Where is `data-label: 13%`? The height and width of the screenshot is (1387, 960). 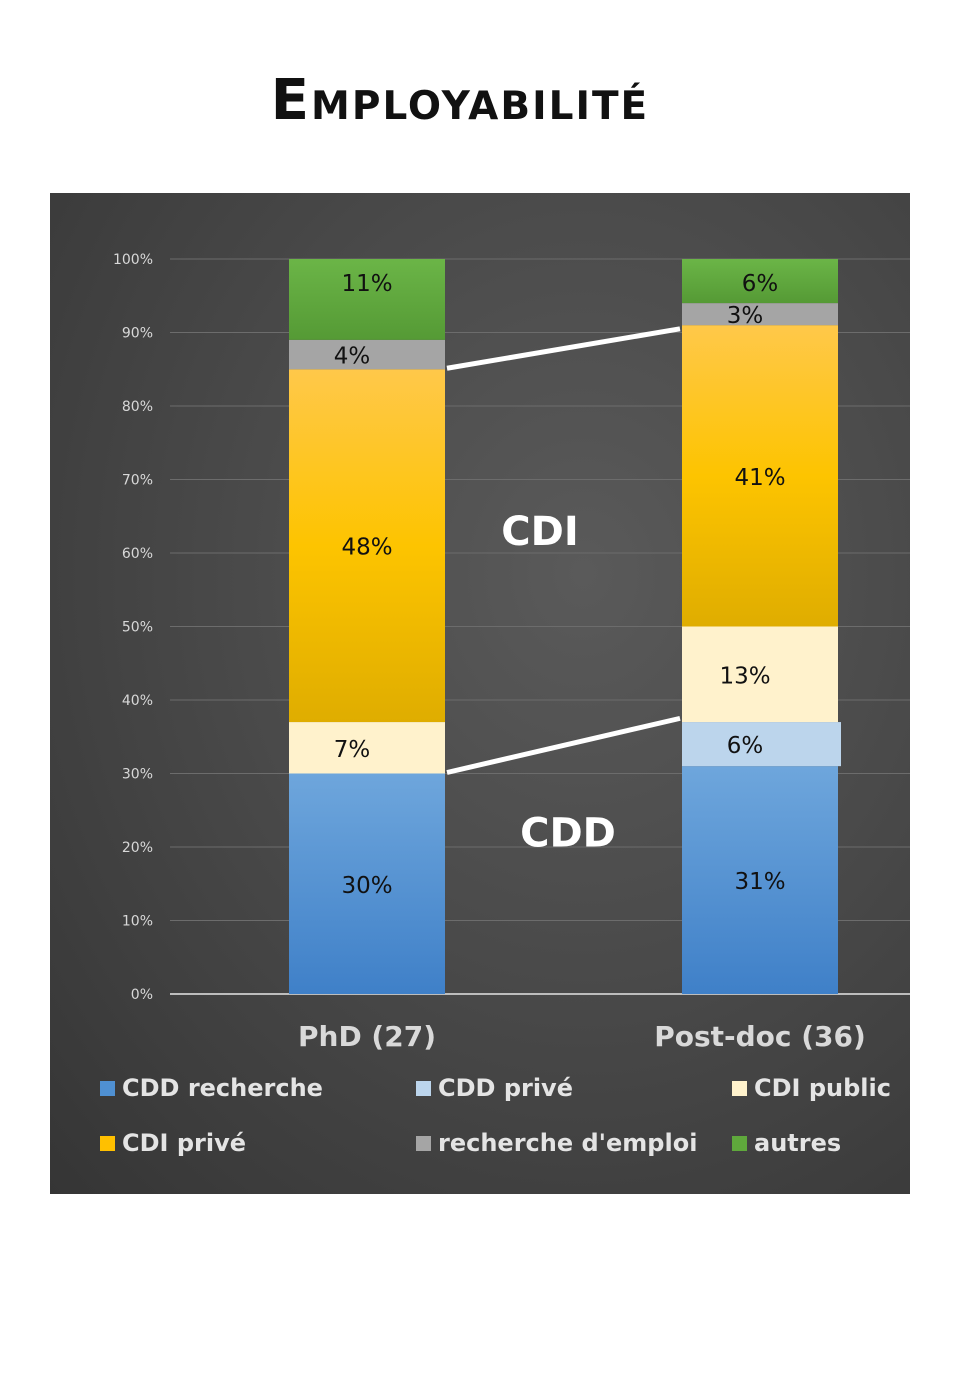 data-label: 13% is located at coordinates (744, 676).